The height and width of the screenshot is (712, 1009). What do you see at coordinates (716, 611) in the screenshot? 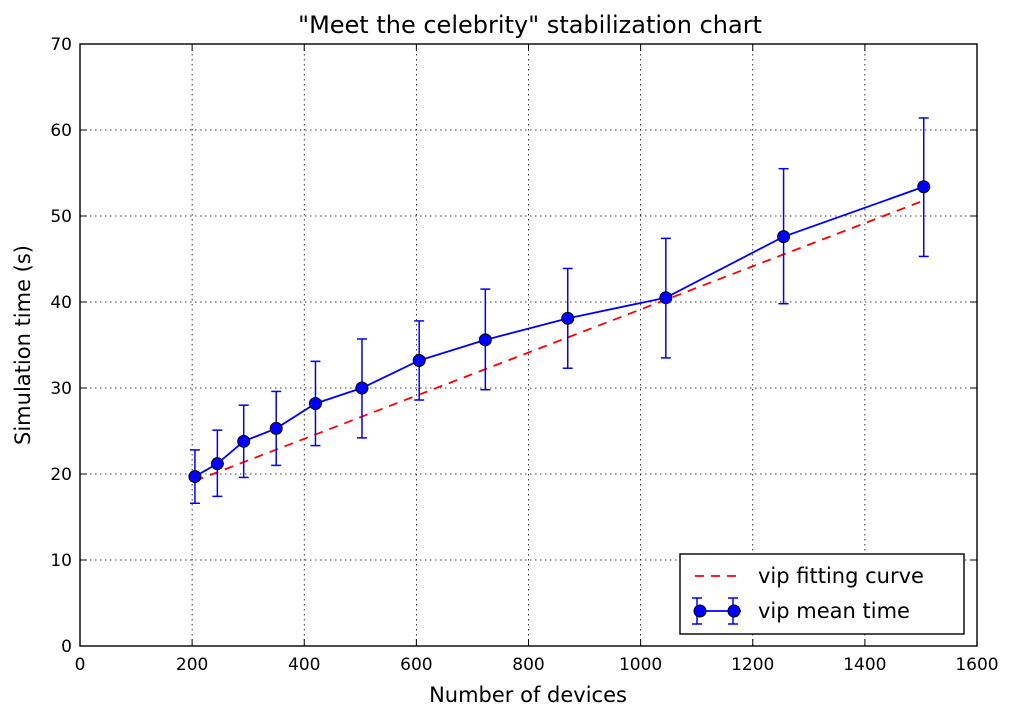
I see `legend-mean-swatch` at bounding box center [716, 611].